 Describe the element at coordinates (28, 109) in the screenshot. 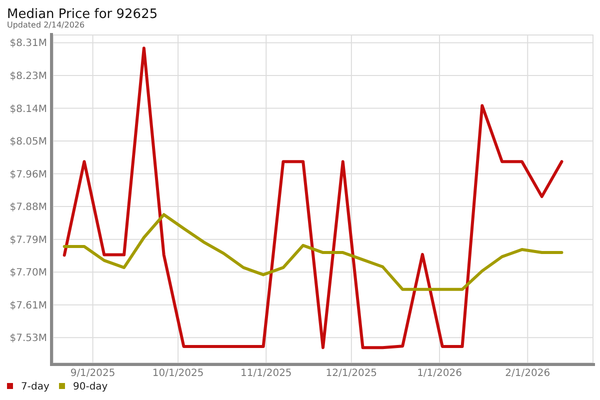

I see `y-tick-label: $8.14M` at that location.